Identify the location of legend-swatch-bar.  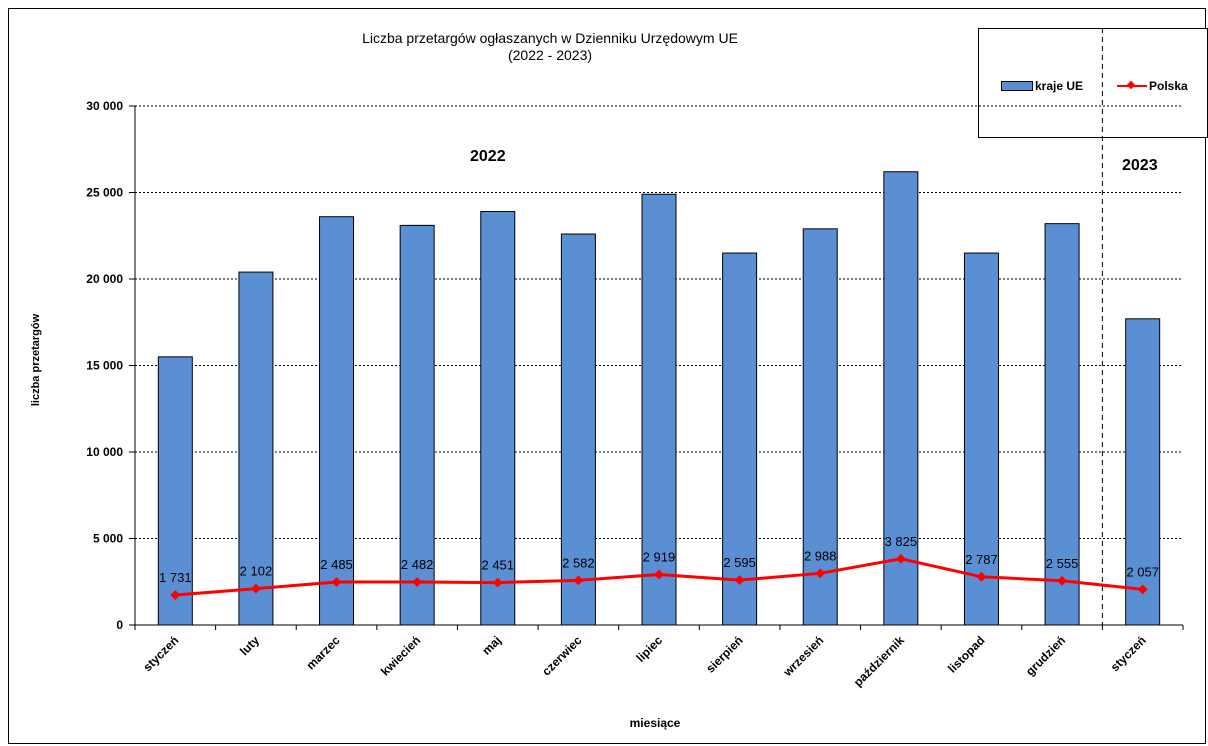
(1017, 86).